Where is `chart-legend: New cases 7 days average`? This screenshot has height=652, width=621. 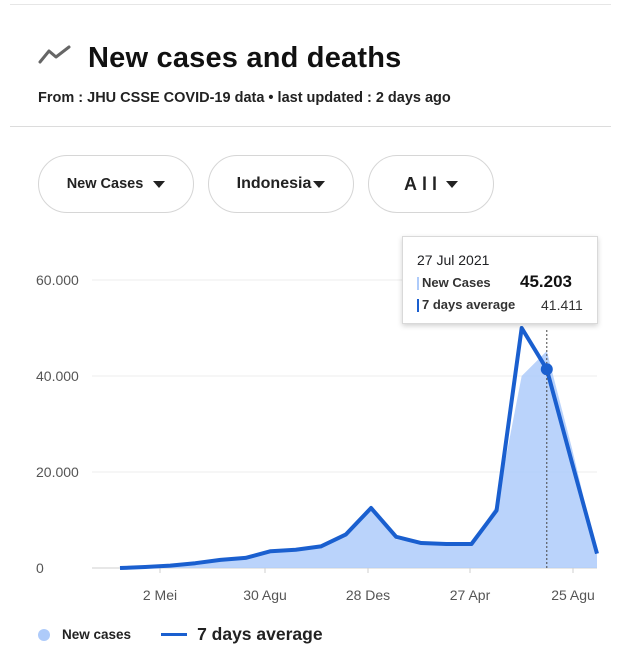 chart-legend: New cases 7 days average is located at coordinates (180, 634).